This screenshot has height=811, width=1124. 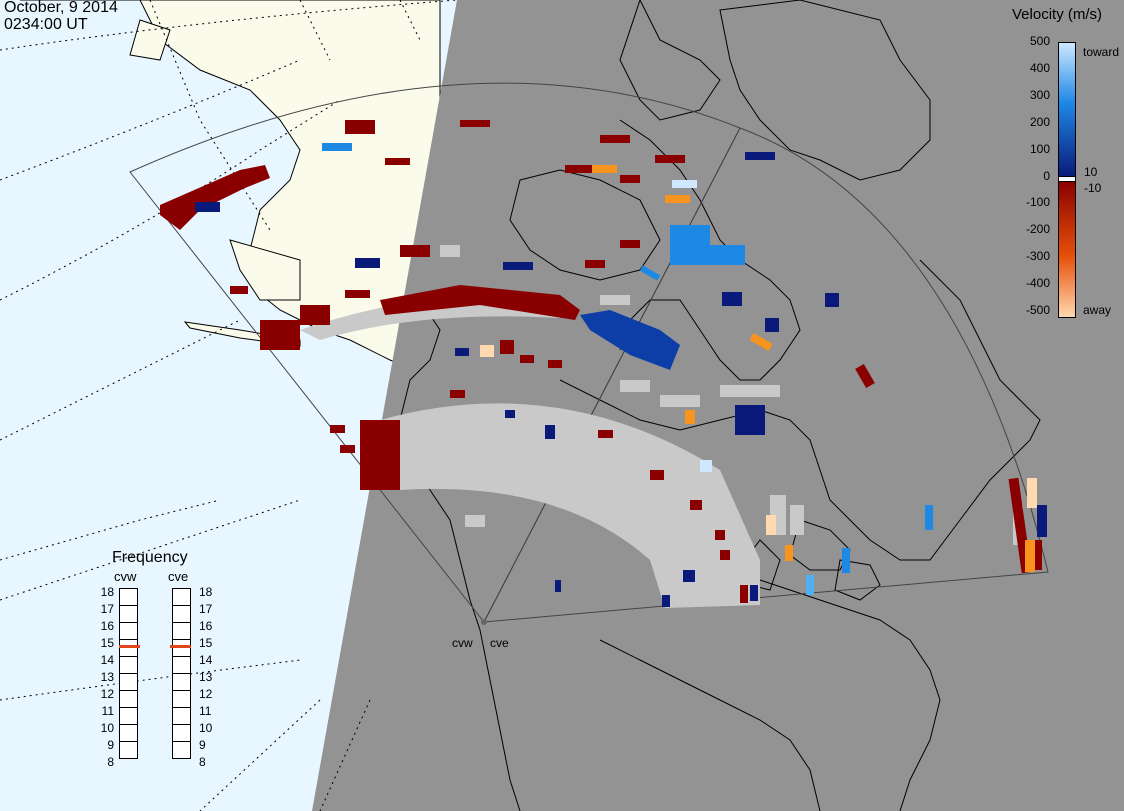 What do you see at coordinates (155, 673) in the screenshot?
I see `frequency-boxes` at bounding box center [155, 673].